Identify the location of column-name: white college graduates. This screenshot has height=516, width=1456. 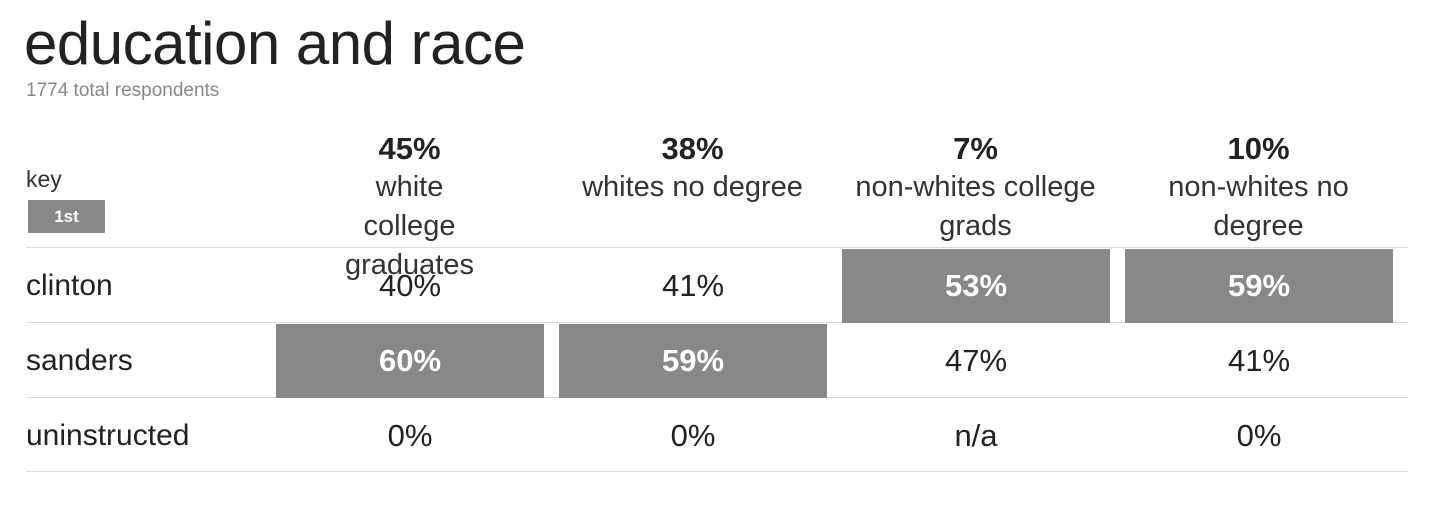
(409, 226).